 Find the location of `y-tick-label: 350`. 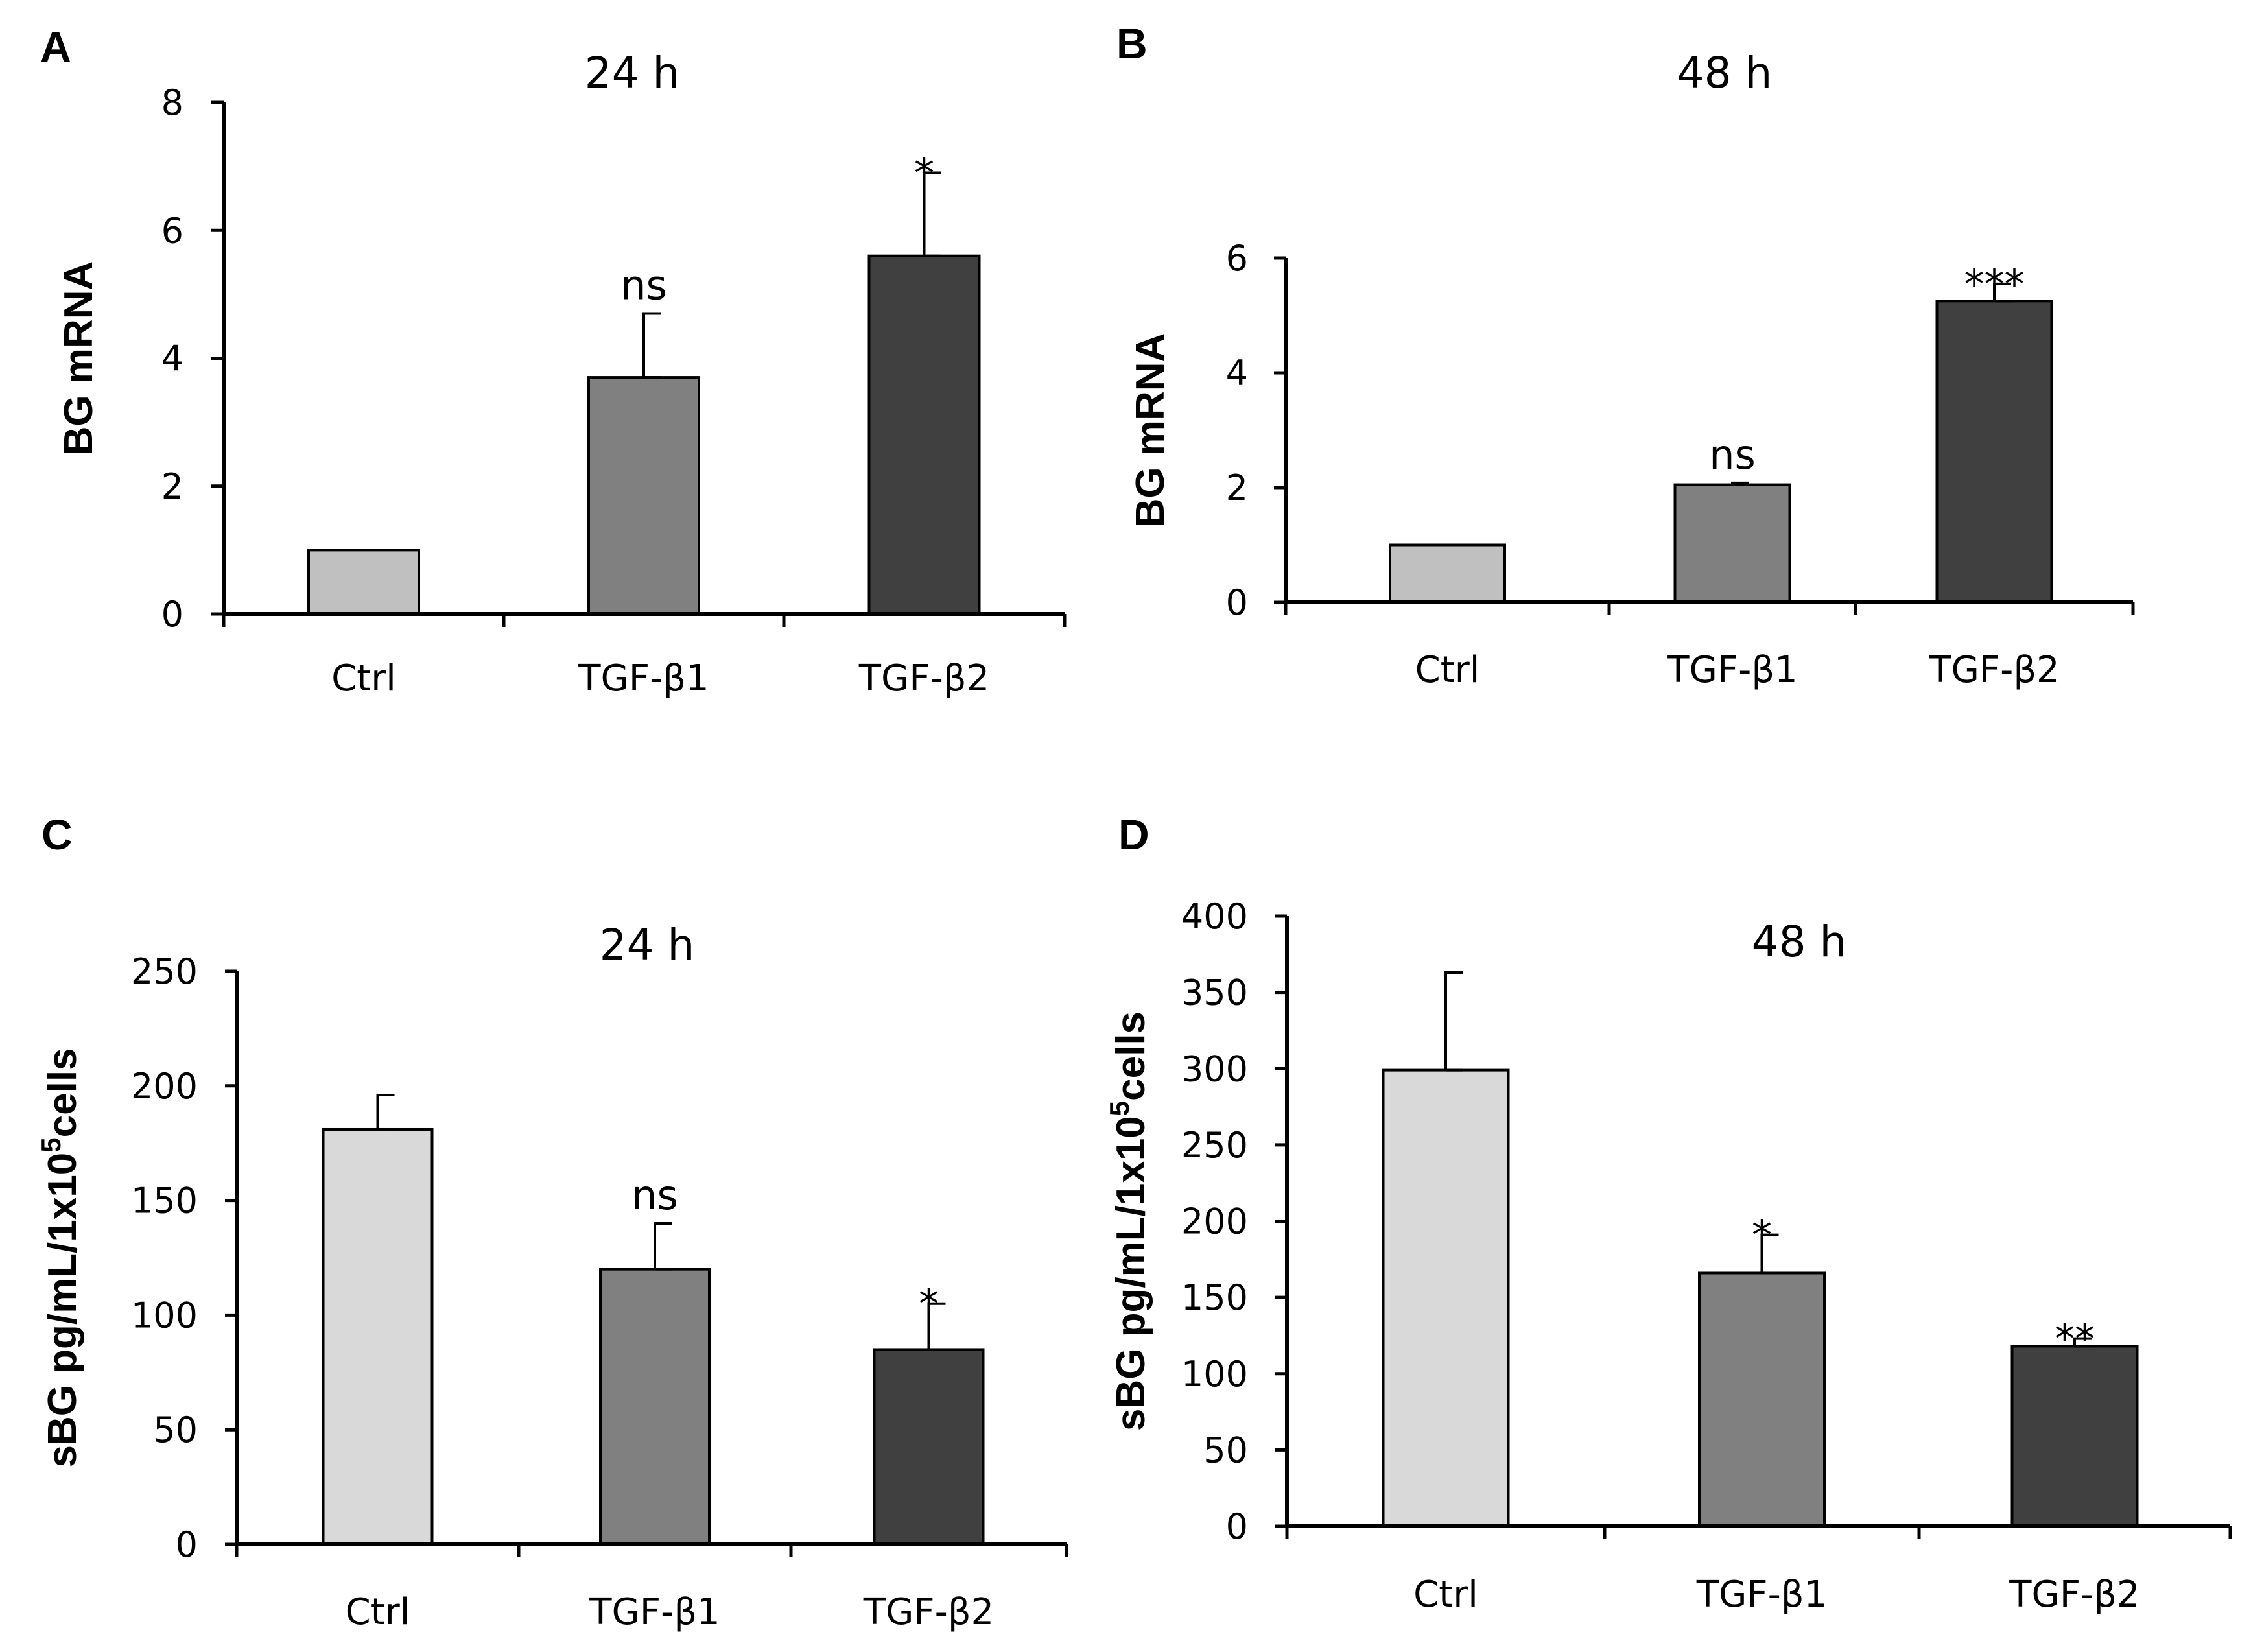

y-tick-label: 350 is located at coordinates (1214, 993).